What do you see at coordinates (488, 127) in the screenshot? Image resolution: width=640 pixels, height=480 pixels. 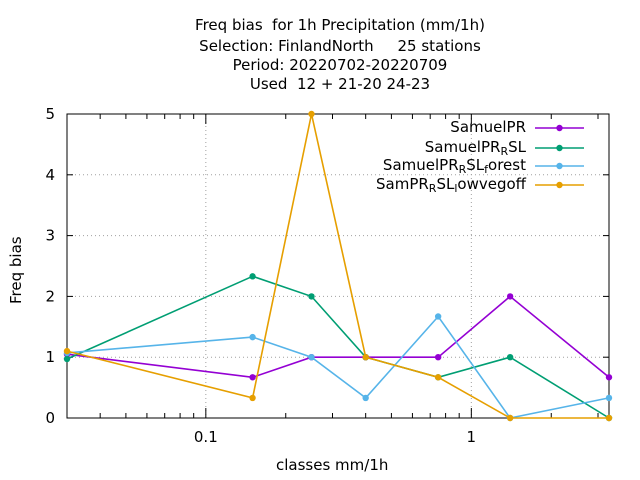 I see `legend-entry-0: SamuelPR` at bounding box center [488, 127].